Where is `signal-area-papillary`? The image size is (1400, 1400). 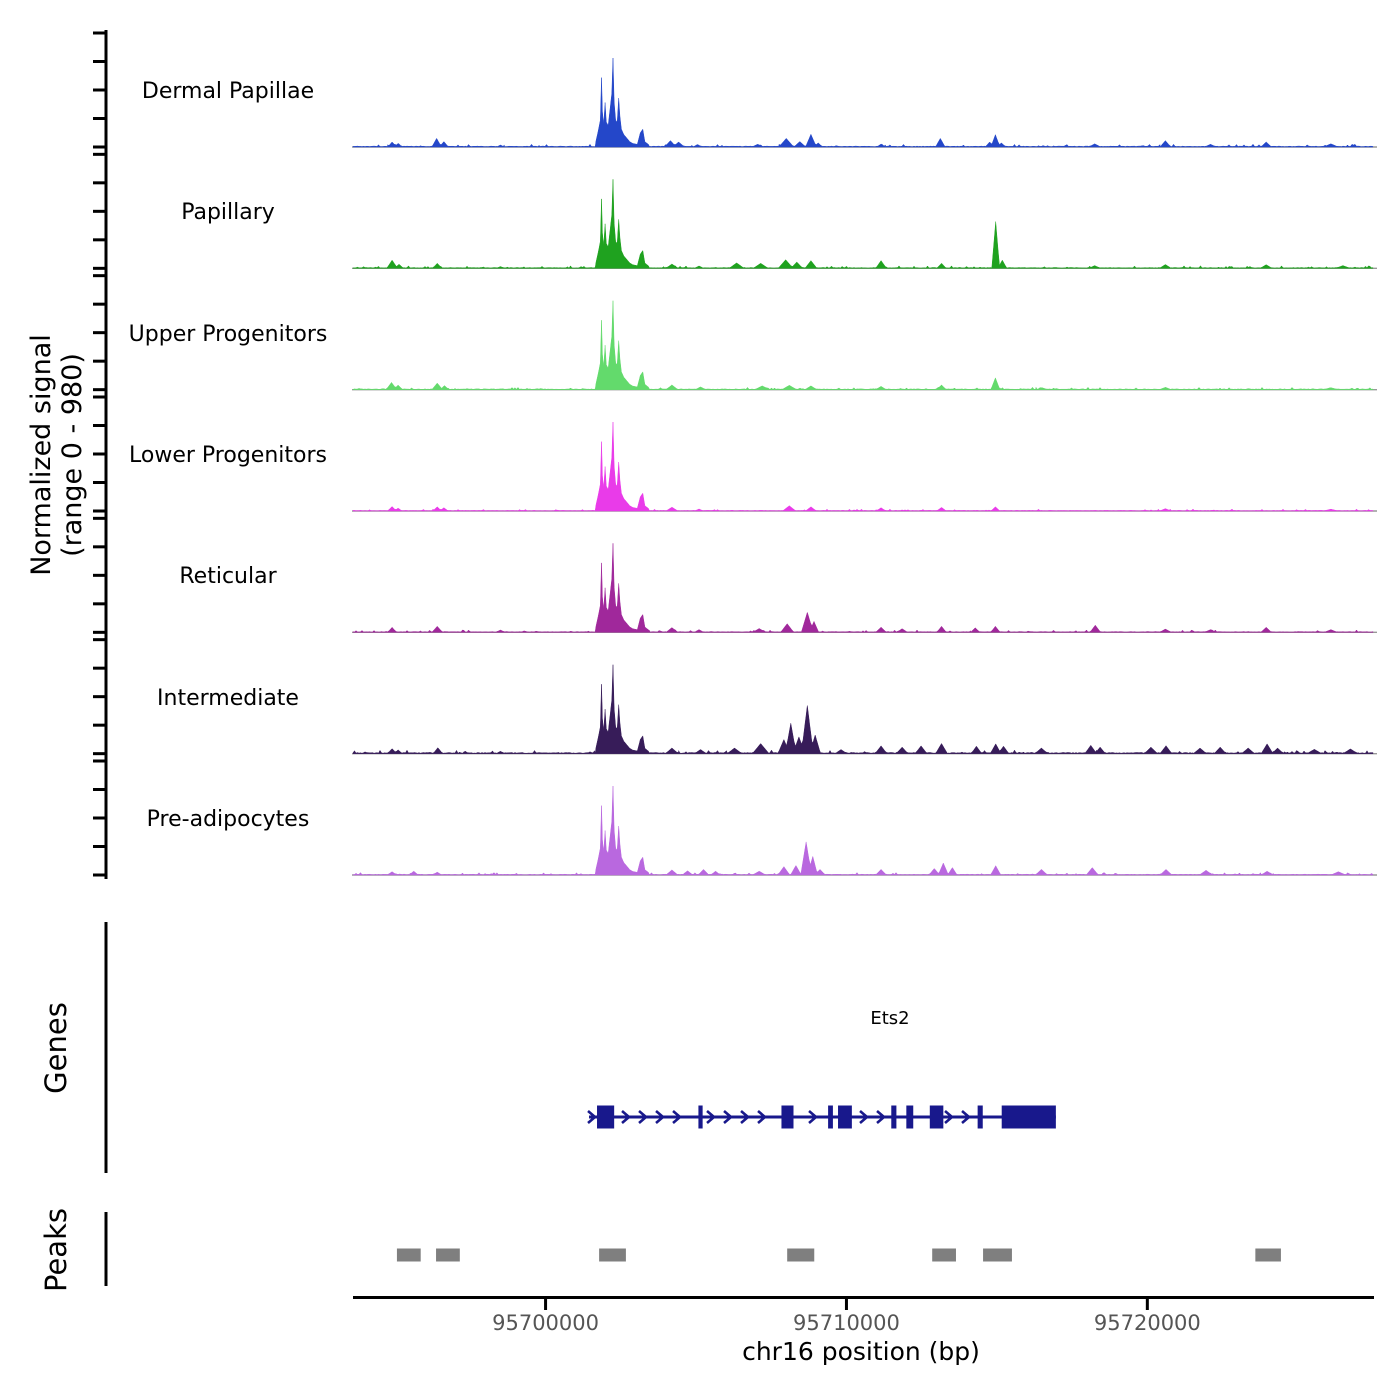
signal-area-papillary is located at coordinates (863, 224).